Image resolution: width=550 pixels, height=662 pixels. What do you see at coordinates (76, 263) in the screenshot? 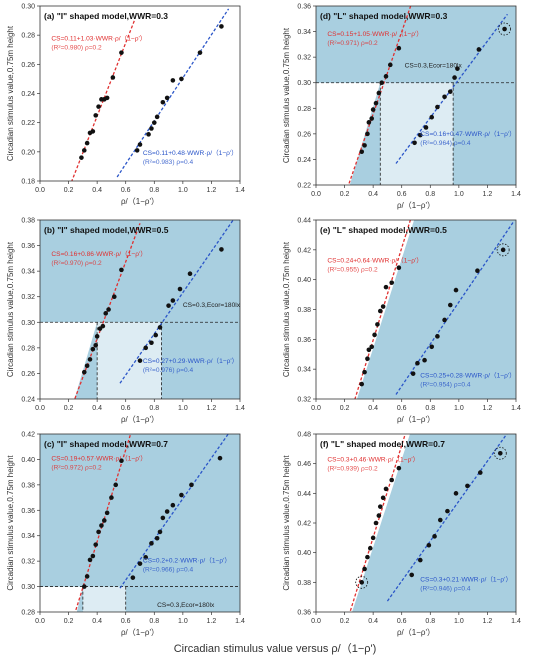
I see `annotation-red-1: (R²=0.970) ρ=0.2` at bounding box center [76, 263].